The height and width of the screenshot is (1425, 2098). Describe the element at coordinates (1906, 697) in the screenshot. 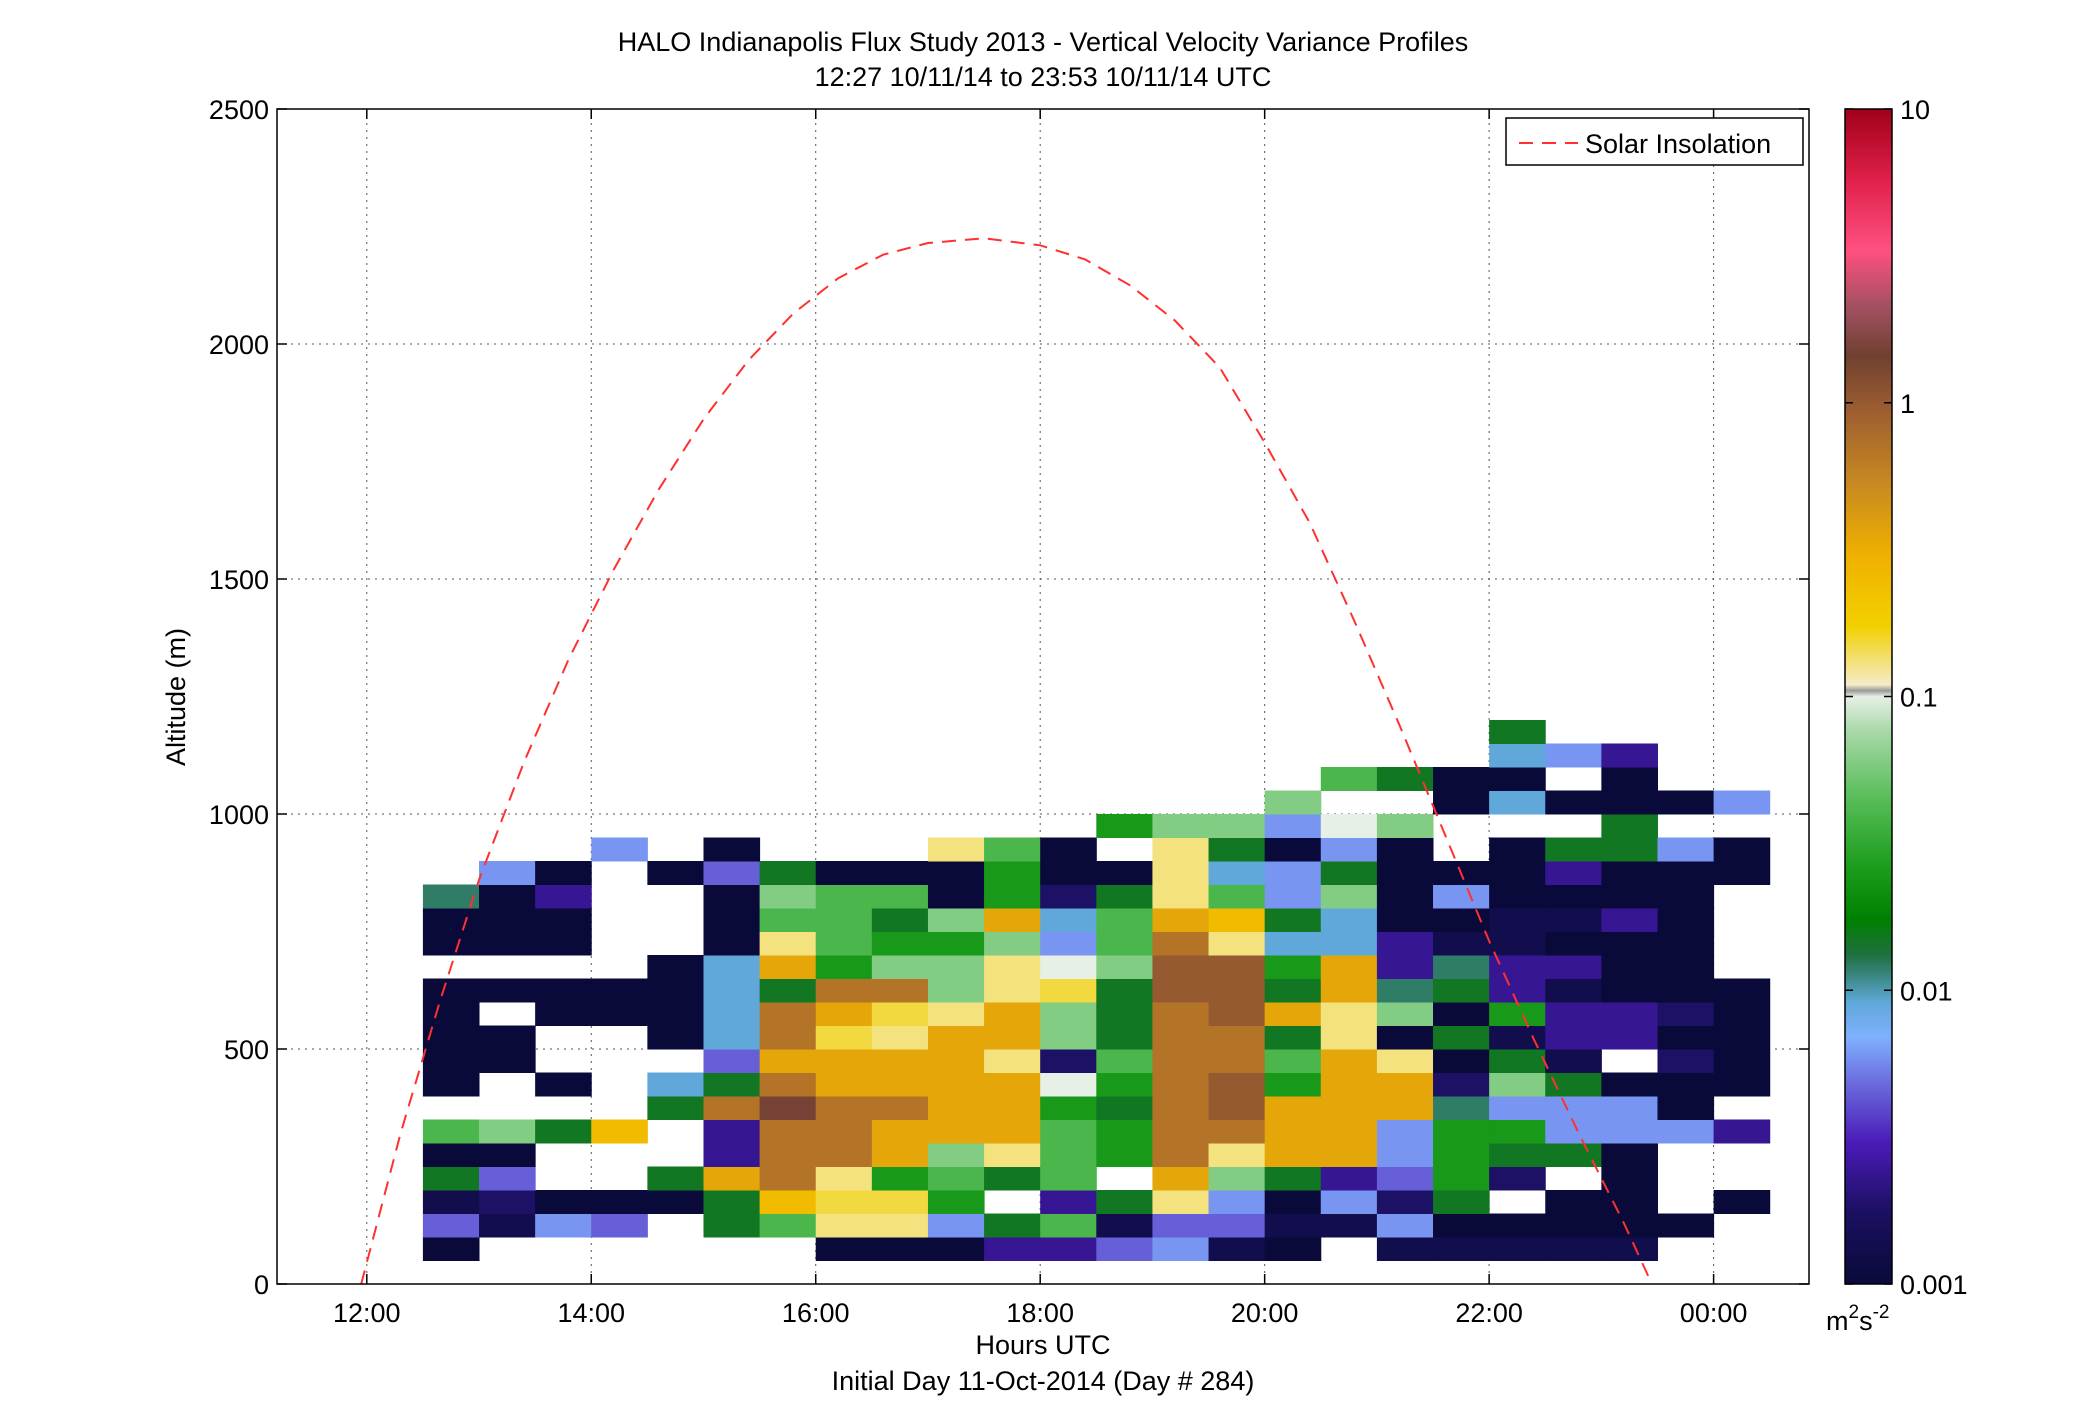

I see `colorbar-ticks: 10 1 0.1 0.01 0.001` at that location.